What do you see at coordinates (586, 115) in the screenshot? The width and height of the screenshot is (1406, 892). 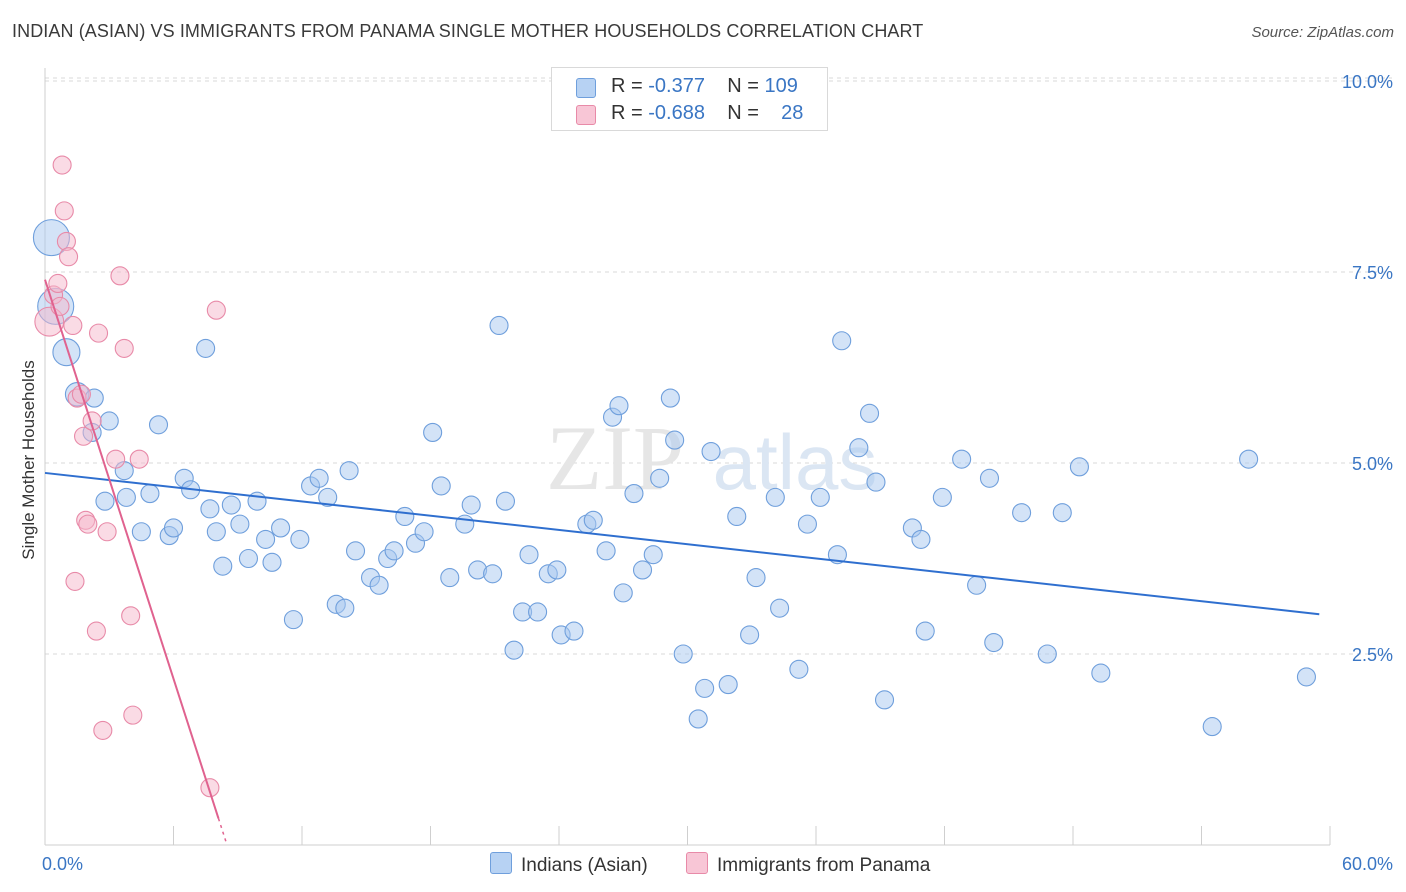 I see `legend-swatch-pink` at bounding box center [586, 115].